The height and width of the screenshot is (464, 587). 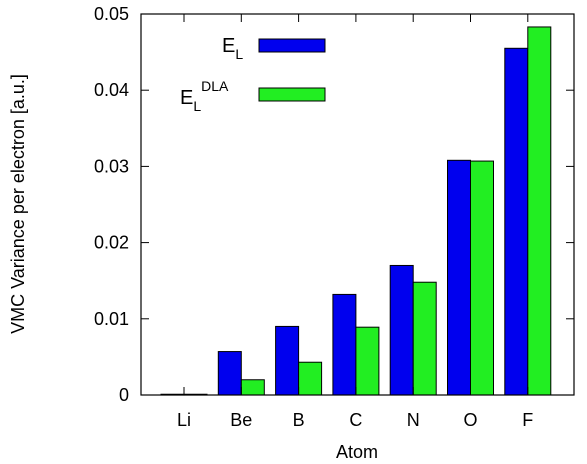 I want to click on legend: EL ELDLA, so click(x=253, y=74).